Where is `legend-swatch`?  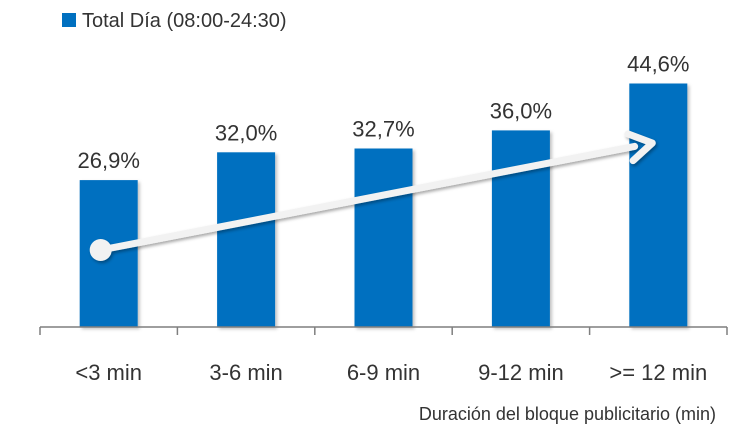
legend-swatch is located at coordinates (69, 20).